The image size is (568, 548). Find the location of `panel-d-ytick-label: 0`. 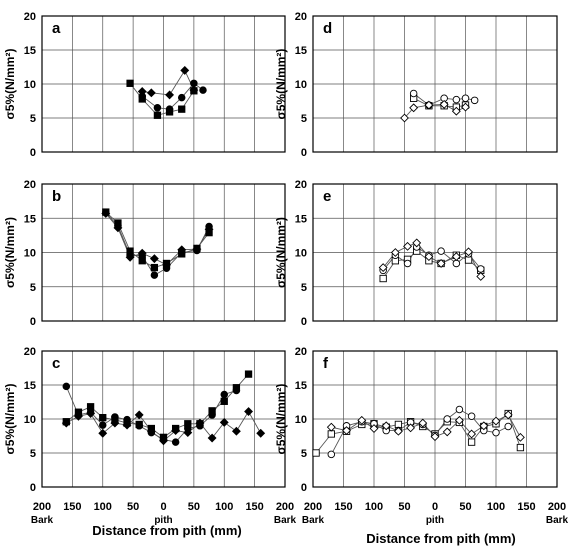

panel-d-ytick-label: 0 is located at coordinates (304, 153).